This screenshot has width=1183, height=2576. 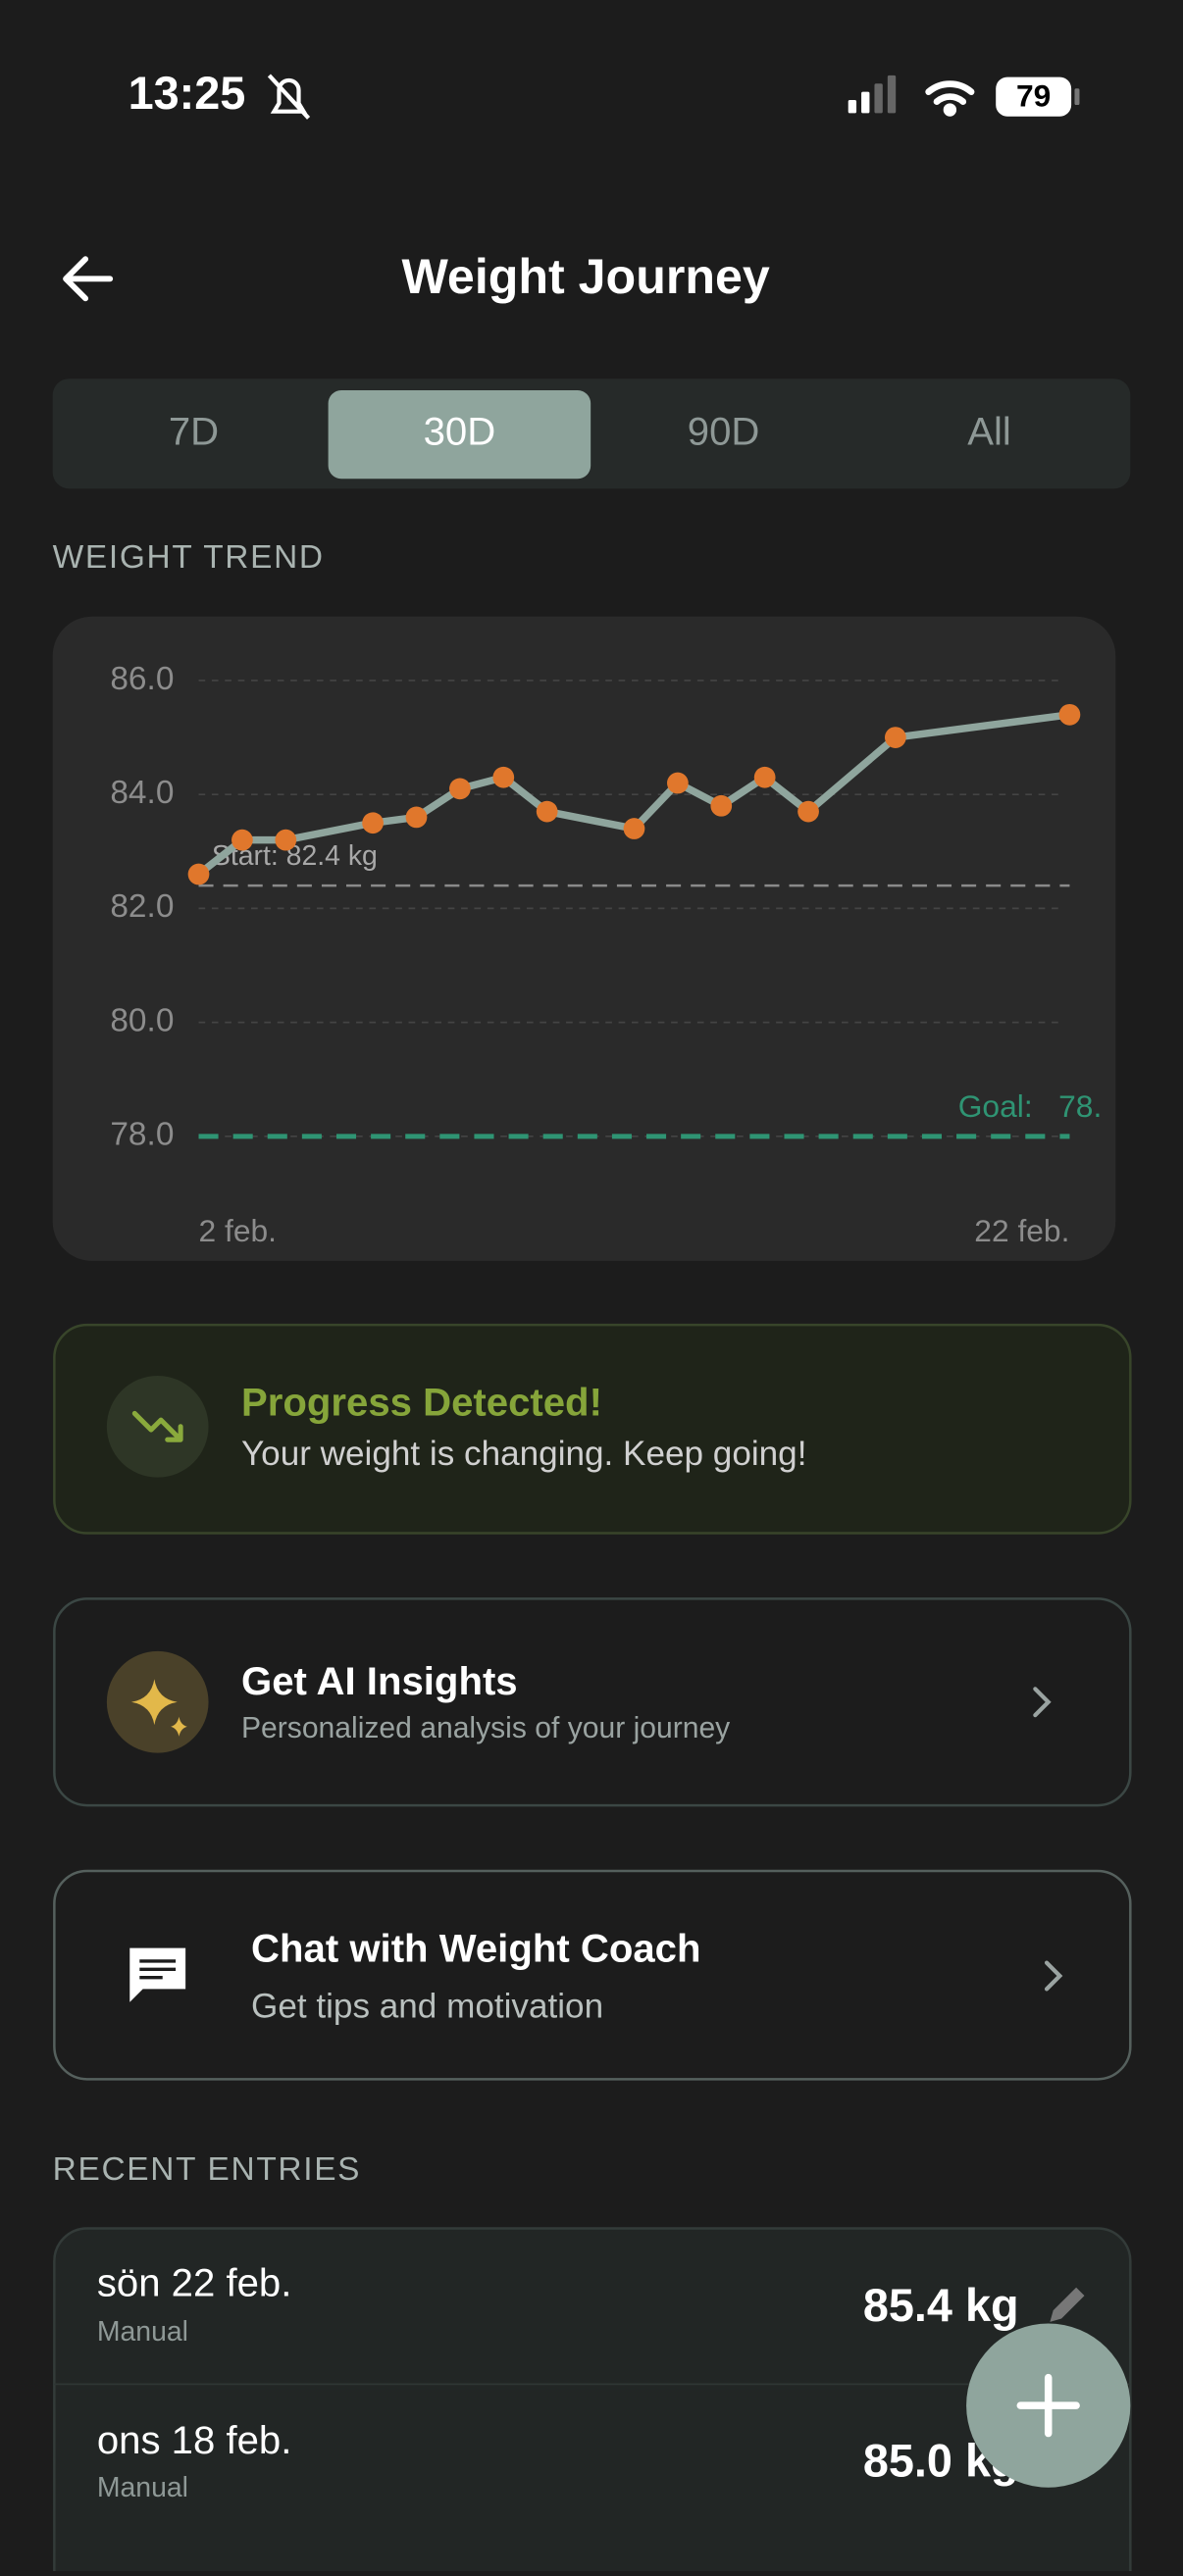 I want to click on chat-icon-lines, so click(x=158, y=1969).